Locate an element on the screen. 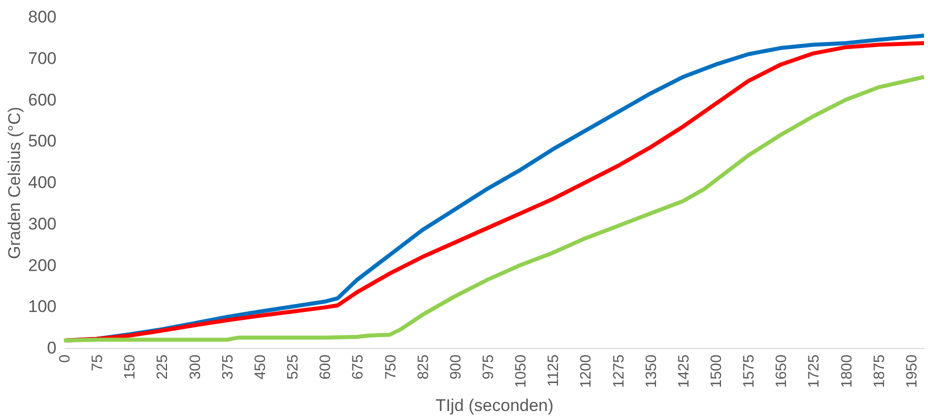 This screenshot has height=419, width=928. x-axis-title: TIjd (seconden) is located at coordinates (494, 405).